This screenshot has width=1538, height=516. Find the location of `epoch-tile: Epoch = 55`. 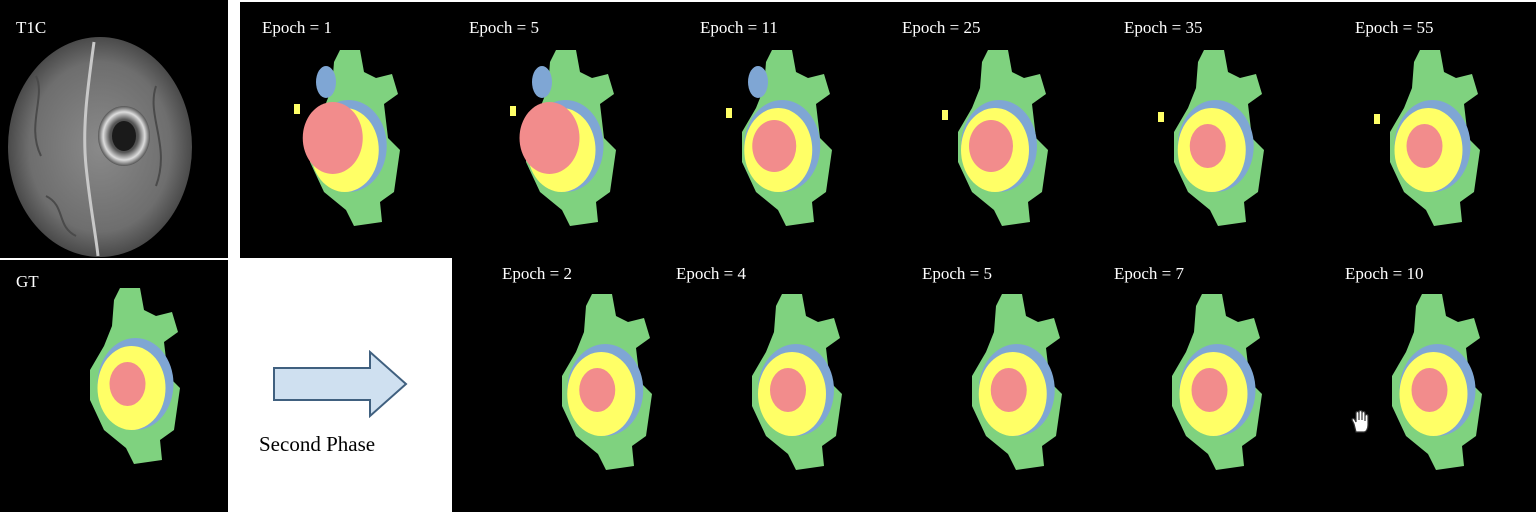

epoch-tile: Epoch = 55 is located at coordinates (1428, 130).